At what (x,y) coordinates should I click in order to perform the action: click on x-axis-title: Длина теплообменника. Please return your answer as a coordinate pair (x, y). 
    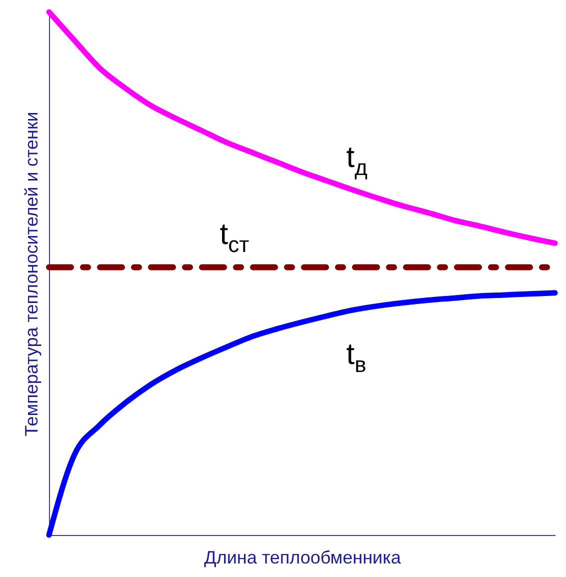
    Looking at the image, I should click on (303, 558).